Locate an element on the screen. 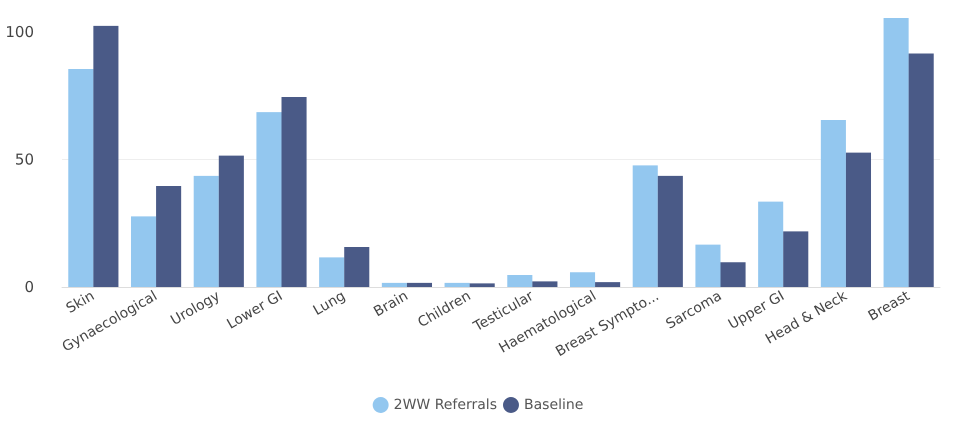  y-tick-label: 100 is located at coordinates (19, 32).